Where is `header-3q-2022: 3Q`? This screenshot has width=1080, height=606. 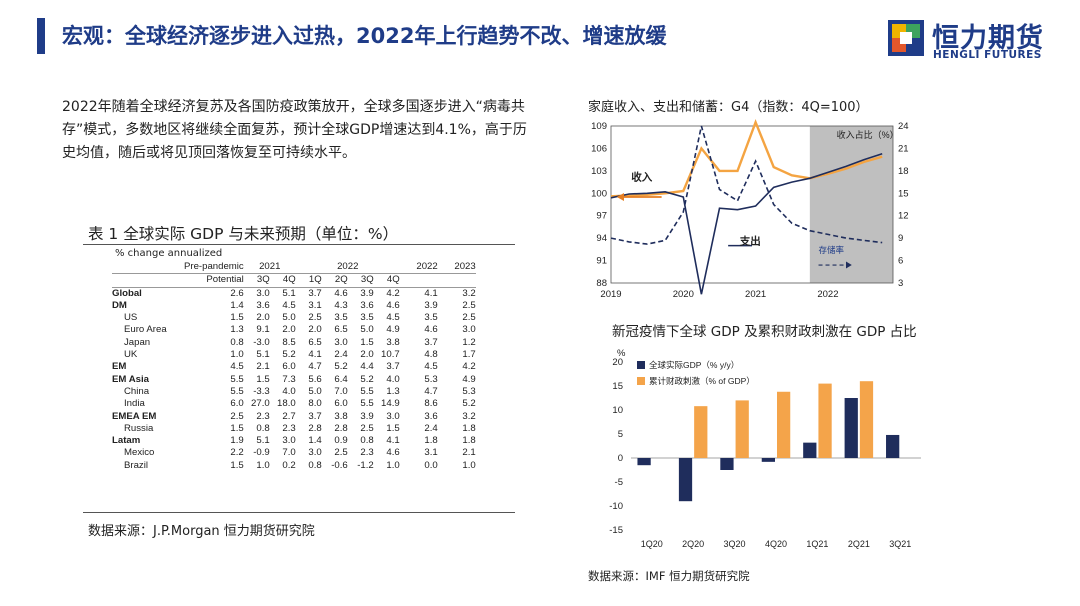
header-3q-2022: 3Q is located at coordinates (360, 280).